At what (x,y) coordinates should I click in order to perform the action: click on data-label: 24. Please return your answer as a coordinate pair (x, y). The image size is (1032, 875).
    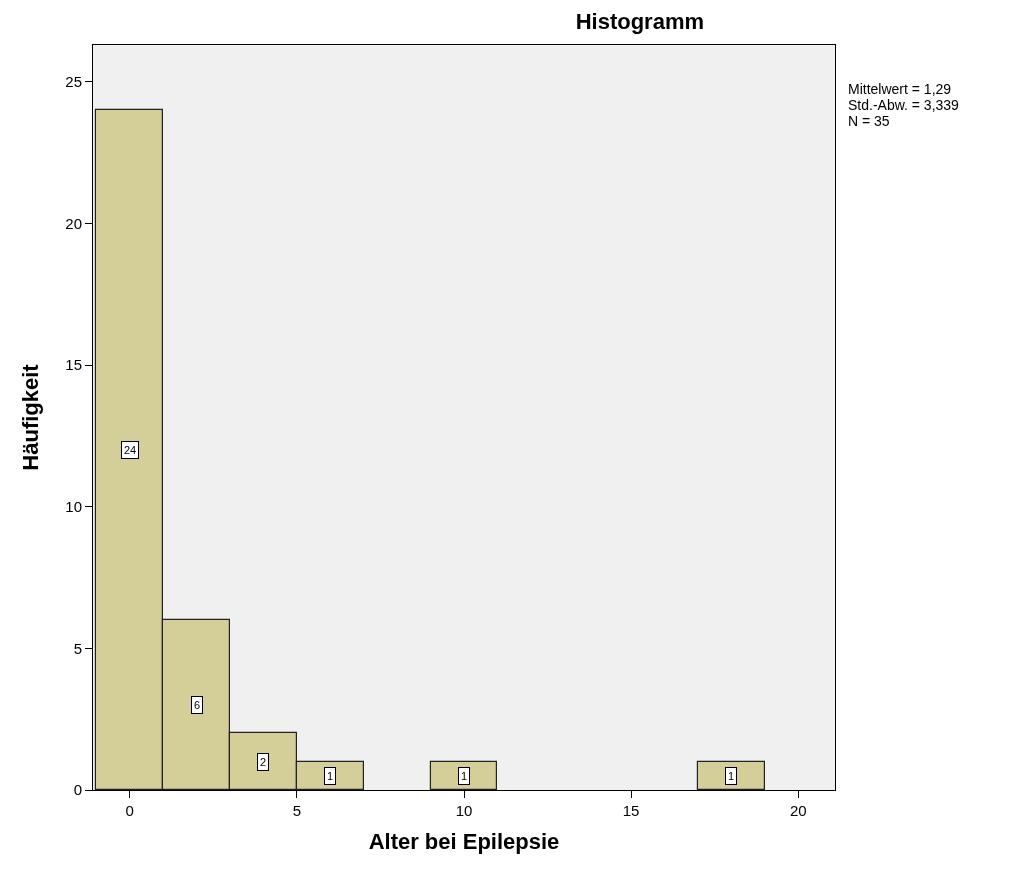
    Looking at the image, I should click on (130, 450).